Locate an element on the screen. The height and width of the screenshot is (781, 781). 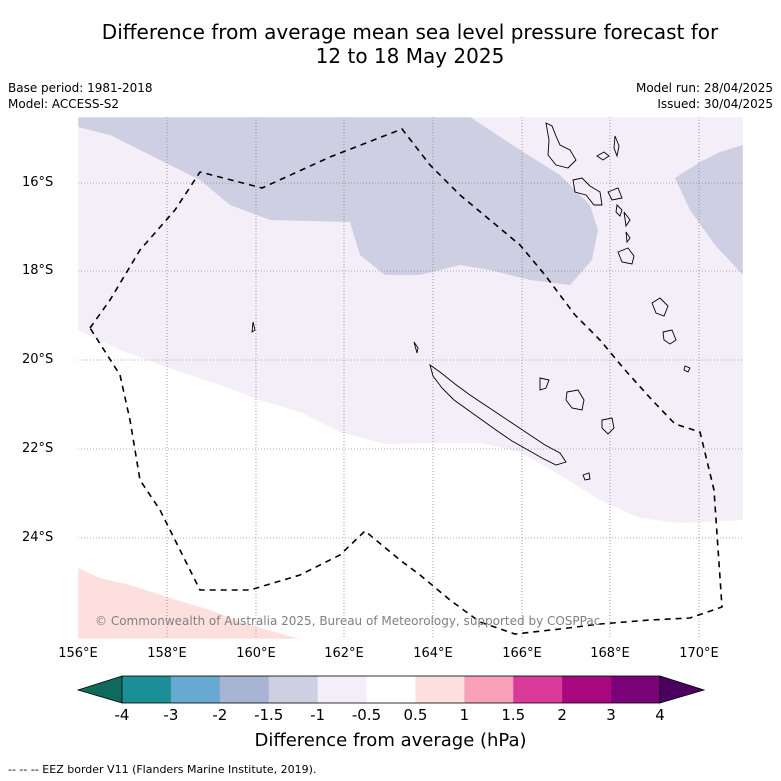
colorbar-segments is located at coordinates (391, 689).